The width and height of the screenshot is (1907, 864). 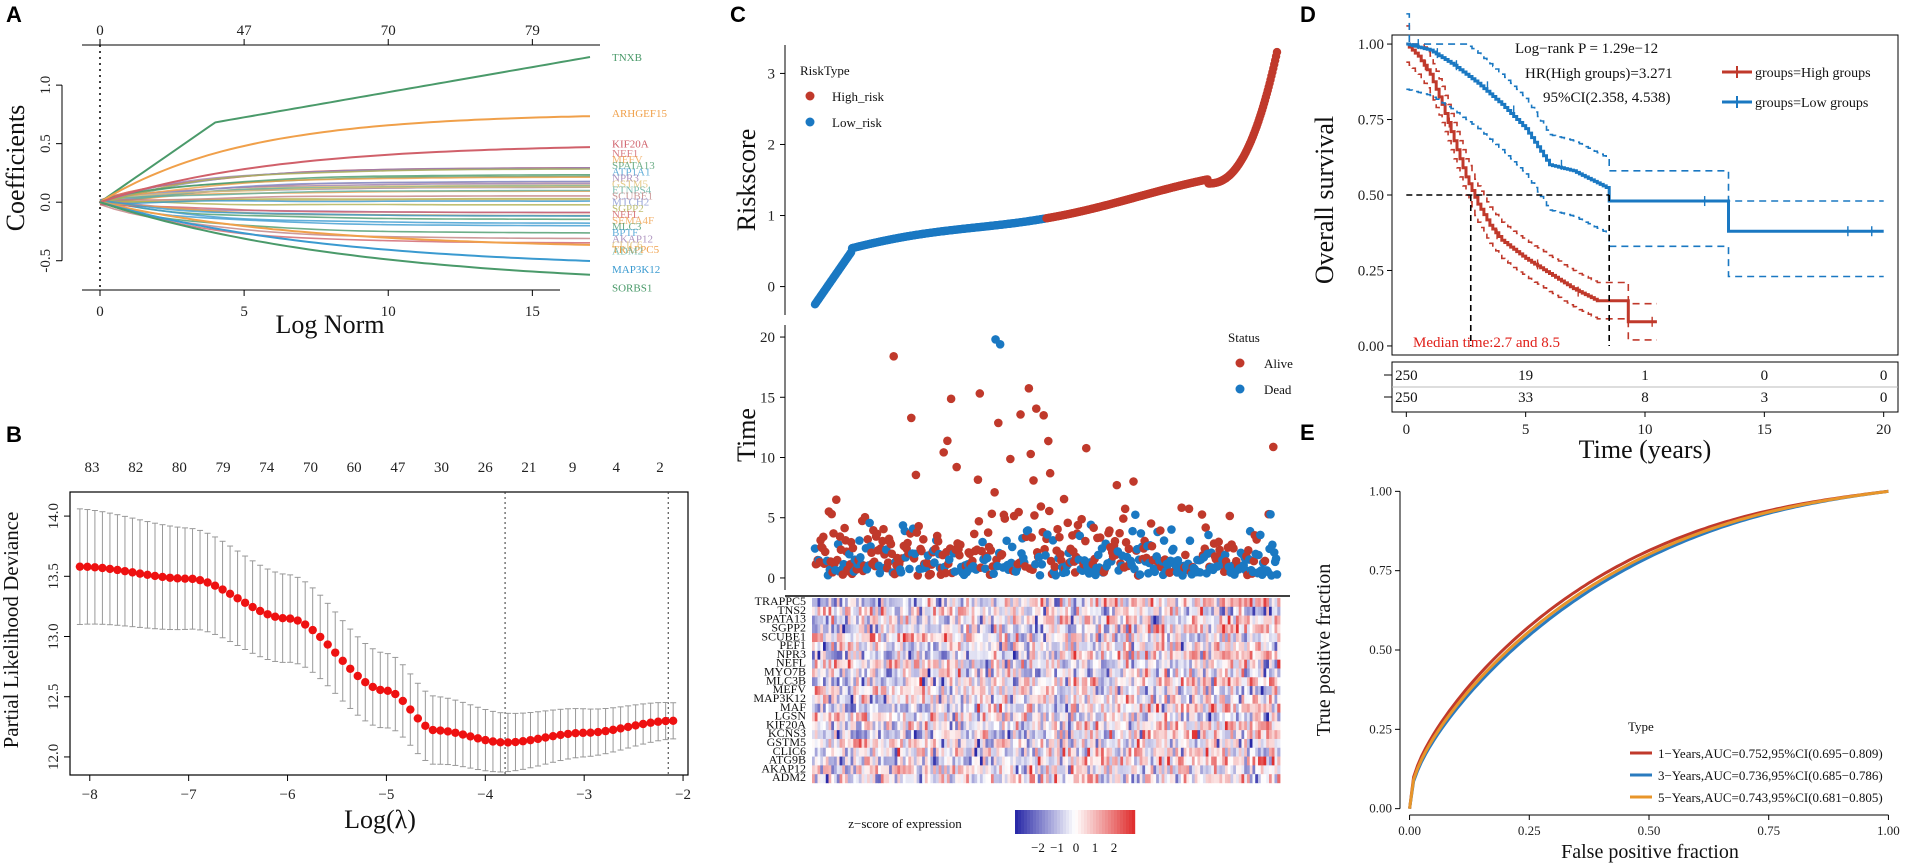 What do you see at coordinates (573, 468) in the screenshot?
I see `top-tick-label: 9` at bounding box center [573, 468].